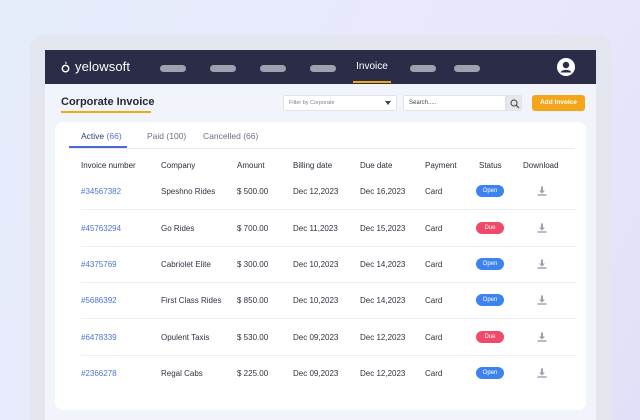  I want to click on user-avatar-icon, so click(566, 67).